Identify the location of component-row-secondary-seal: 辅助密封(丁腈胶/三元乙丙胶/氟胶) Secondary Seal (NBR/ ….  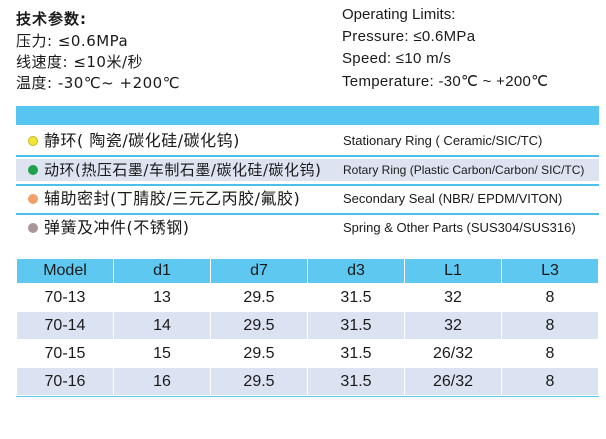
(307, 199).